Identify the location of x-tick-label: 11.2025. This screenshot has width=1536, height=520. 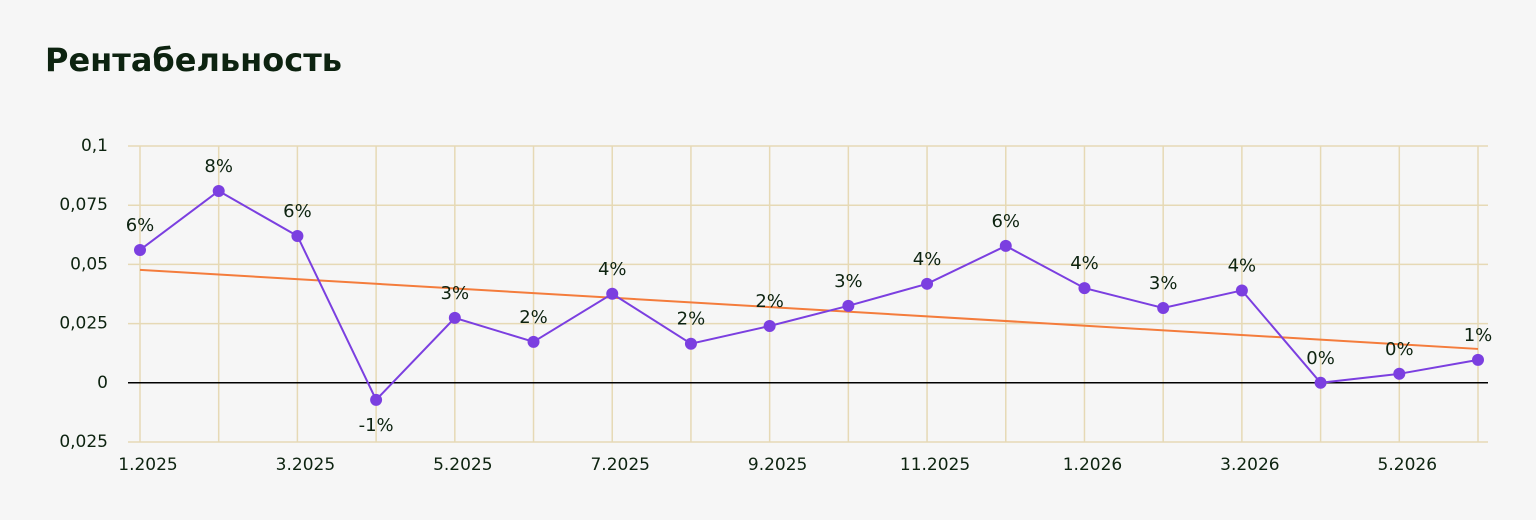
(935, 465).